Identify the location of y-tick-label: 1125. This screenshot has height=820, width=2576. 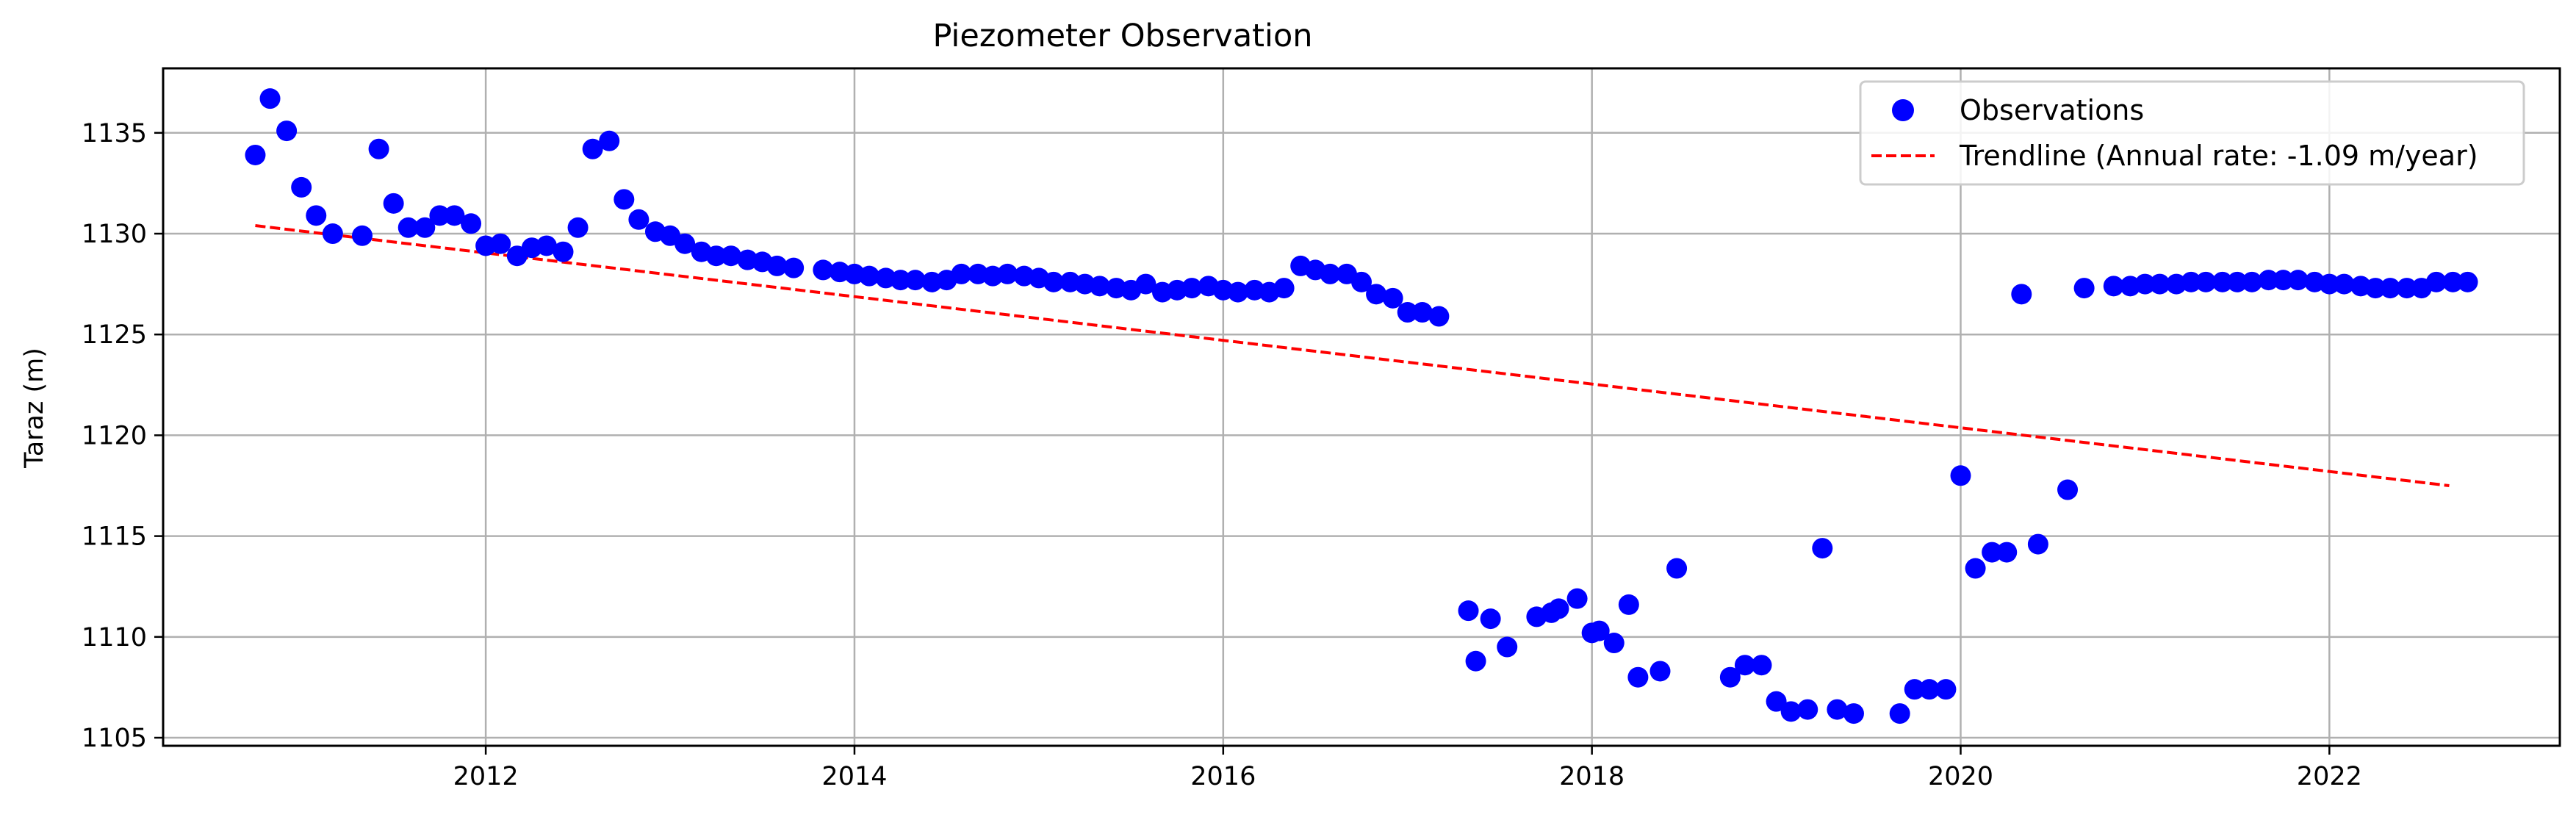
(114, 335).